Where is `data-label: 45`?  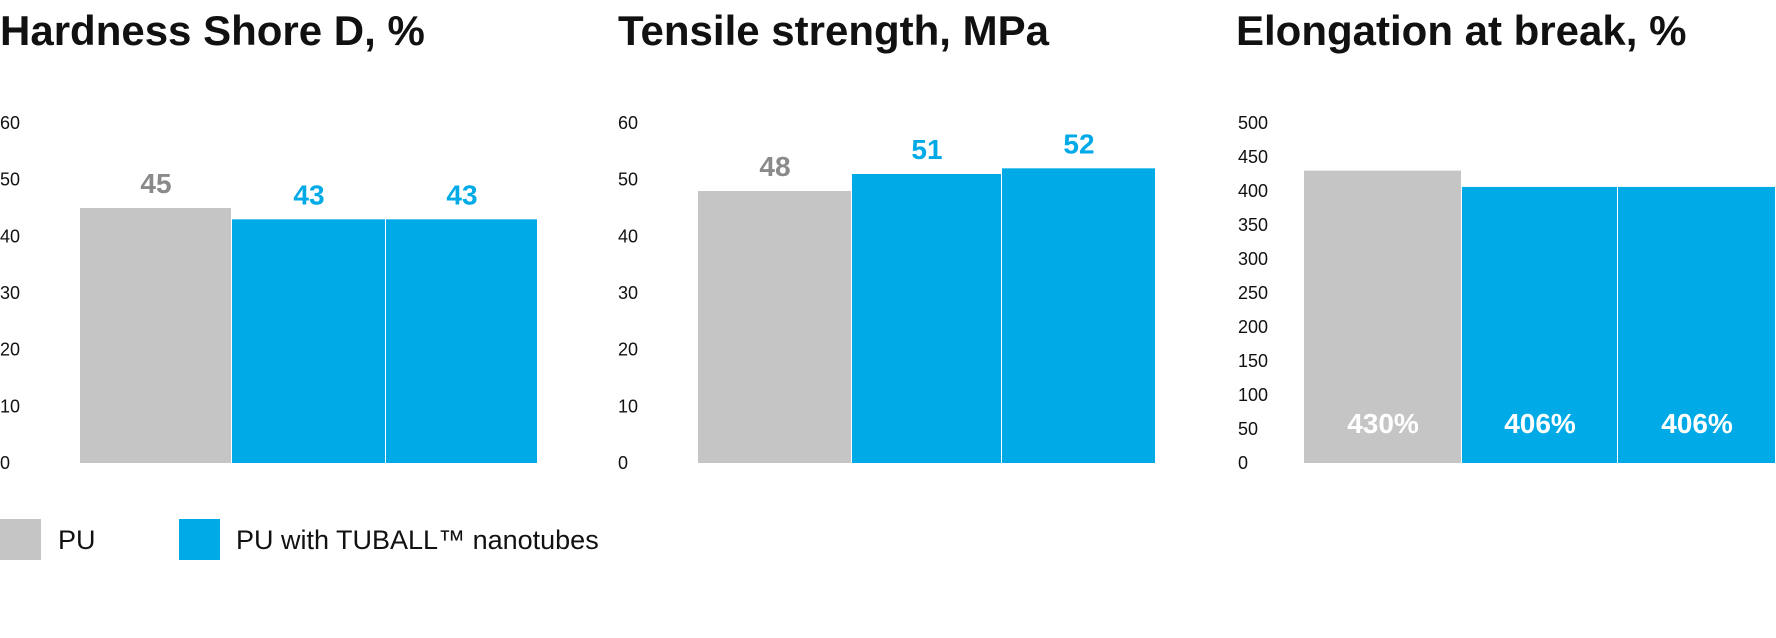
data-label: 45 is located at coordinates (155, 183).